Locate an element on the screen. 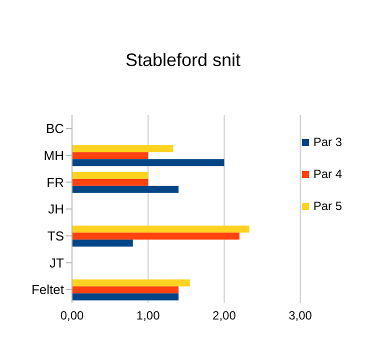 The width and height of the screenshot is (366, 347). x-tick-label: 1,00 is located at coordinates (148, 315).